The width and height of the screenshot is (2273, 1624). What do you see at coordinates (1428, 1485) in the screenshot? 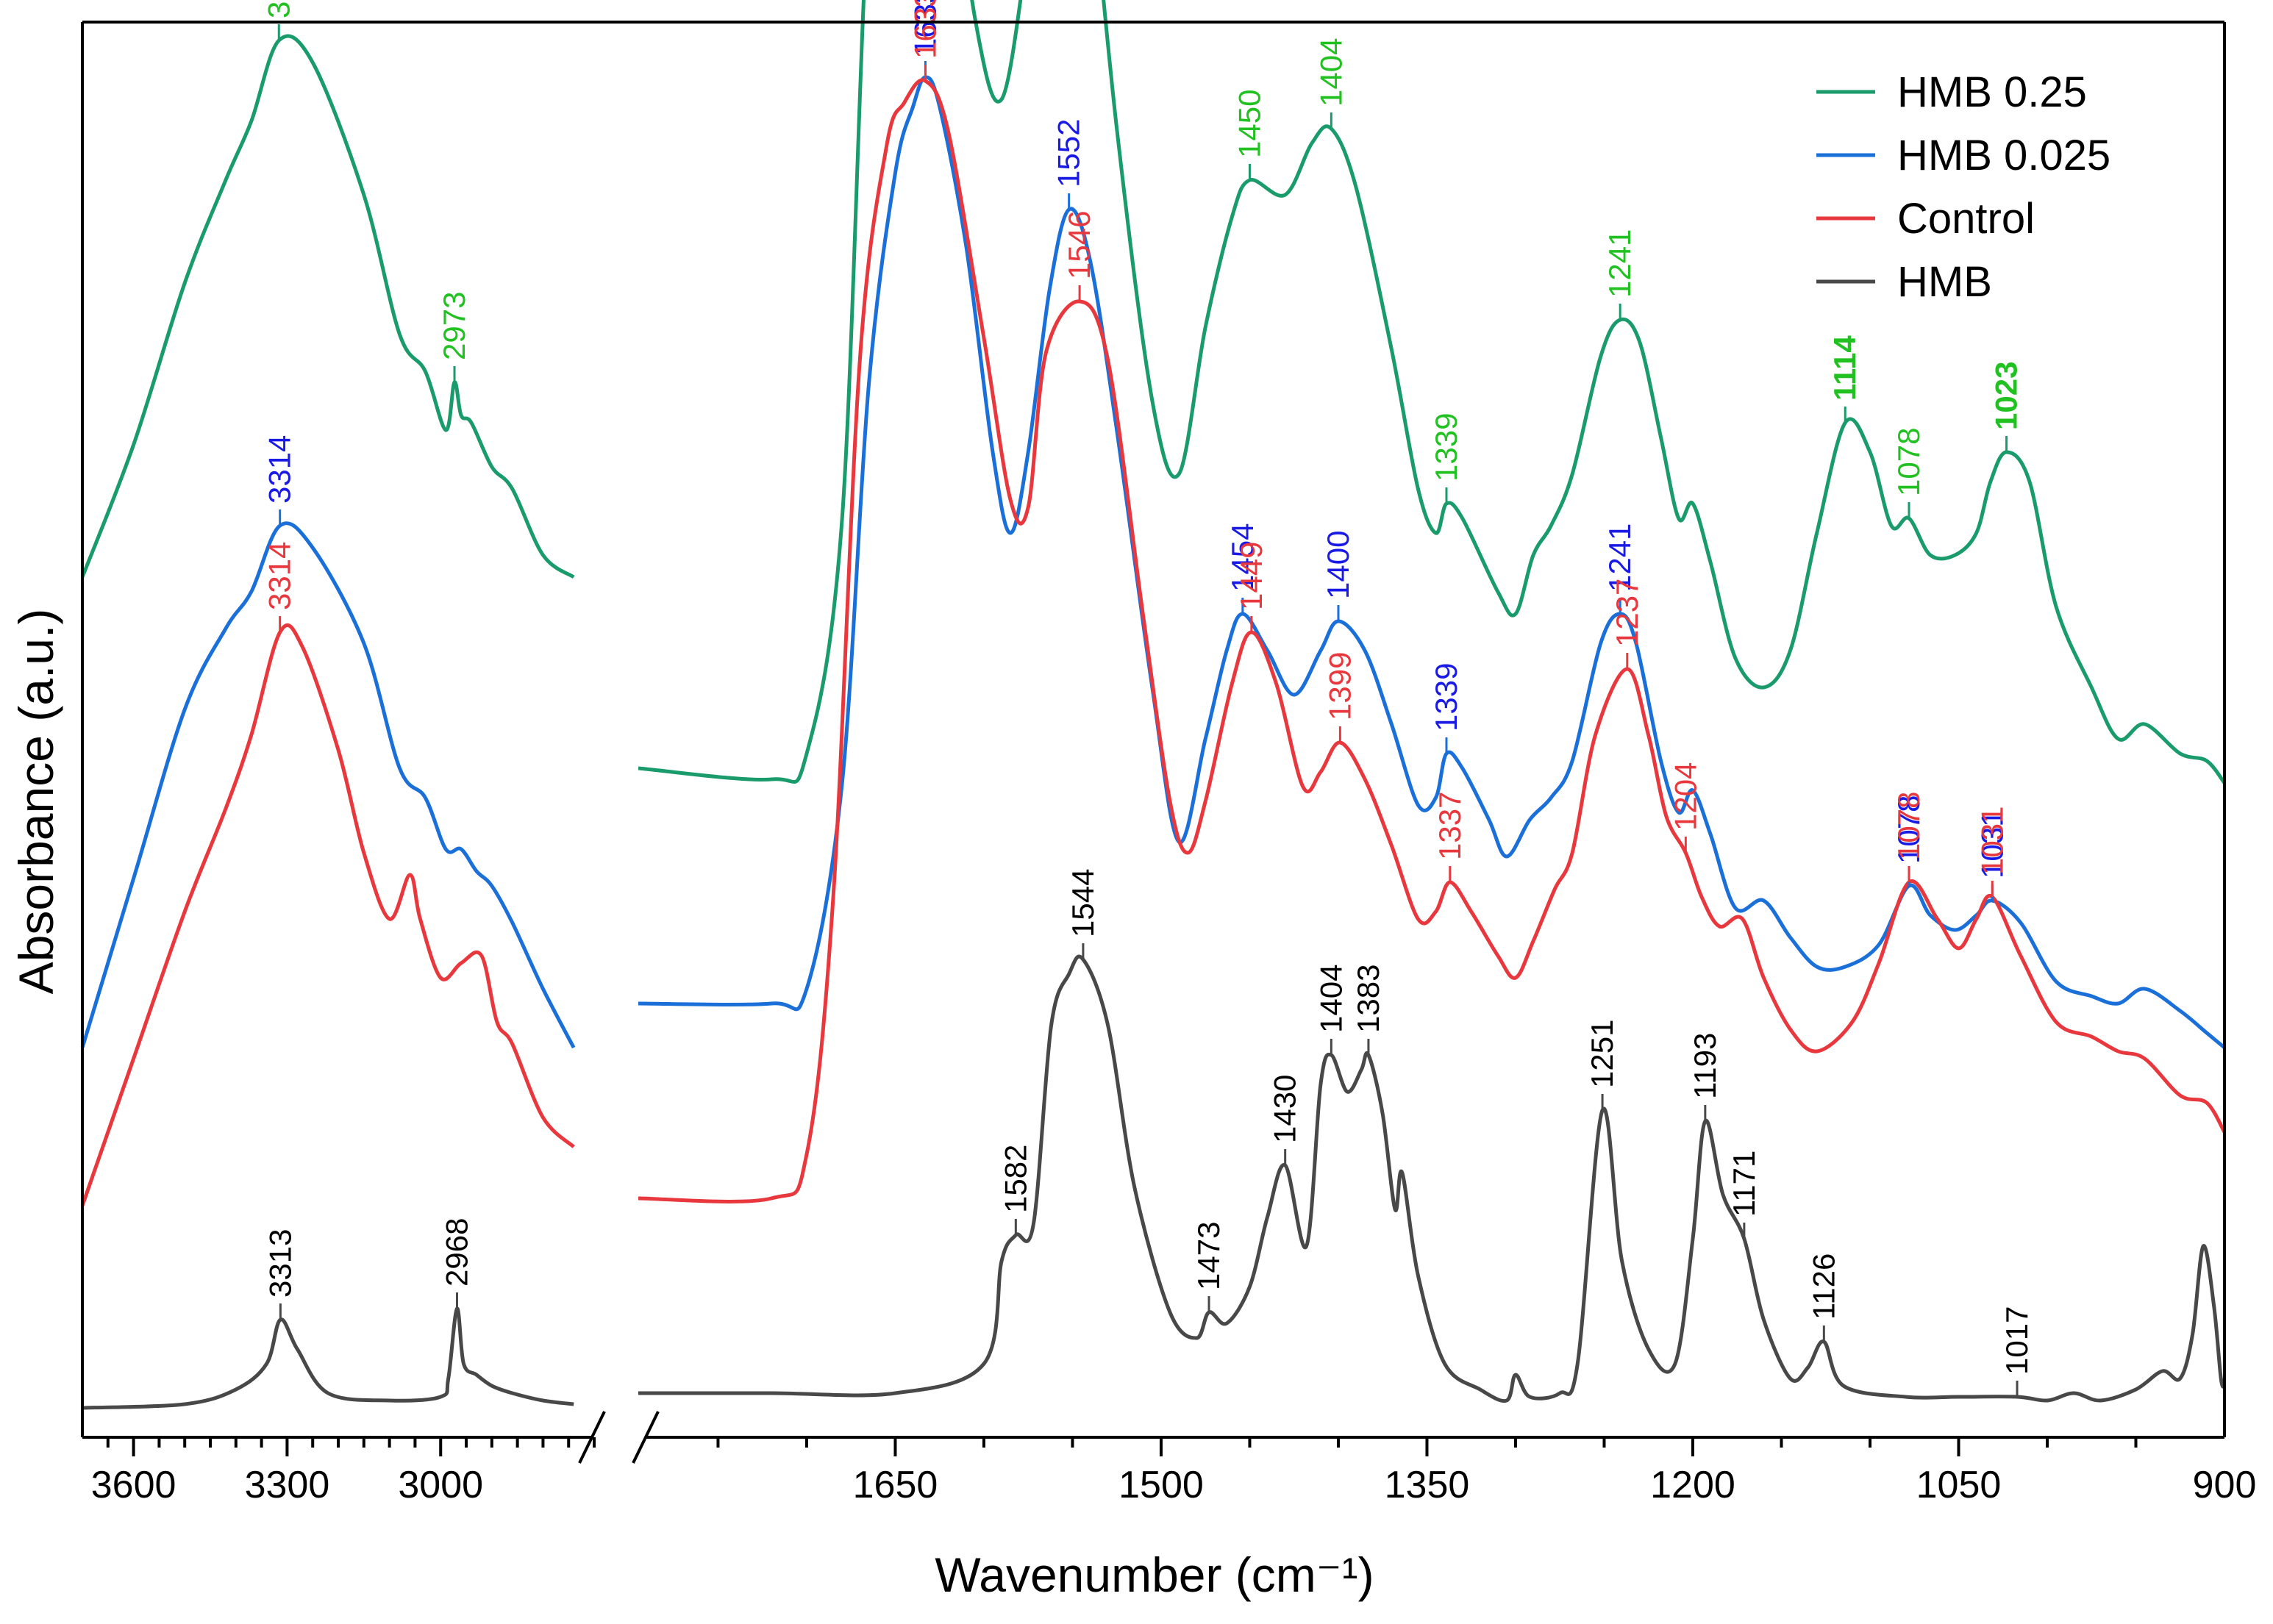
I see `x-tick-label: 1350` at bounding box center [1428, 1485].